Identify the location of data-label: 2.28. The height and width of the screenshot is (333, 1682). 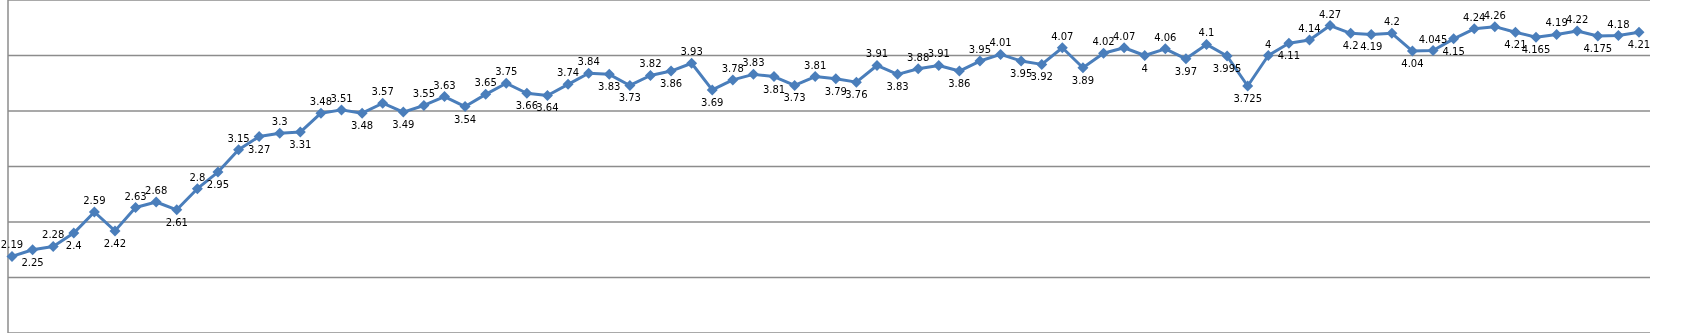
(53, 235).